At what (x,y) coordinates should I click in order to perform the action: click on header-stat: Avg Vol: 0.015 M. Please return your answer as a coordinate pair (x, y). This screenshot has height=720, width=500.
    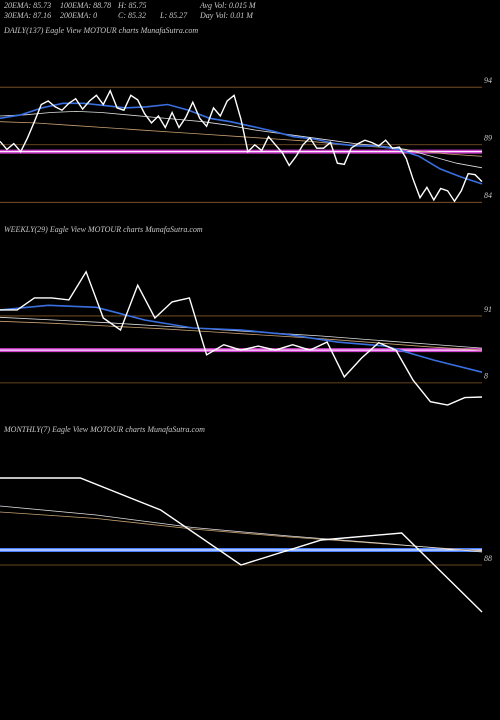
    Looking at the image, I should click on (228, 5).